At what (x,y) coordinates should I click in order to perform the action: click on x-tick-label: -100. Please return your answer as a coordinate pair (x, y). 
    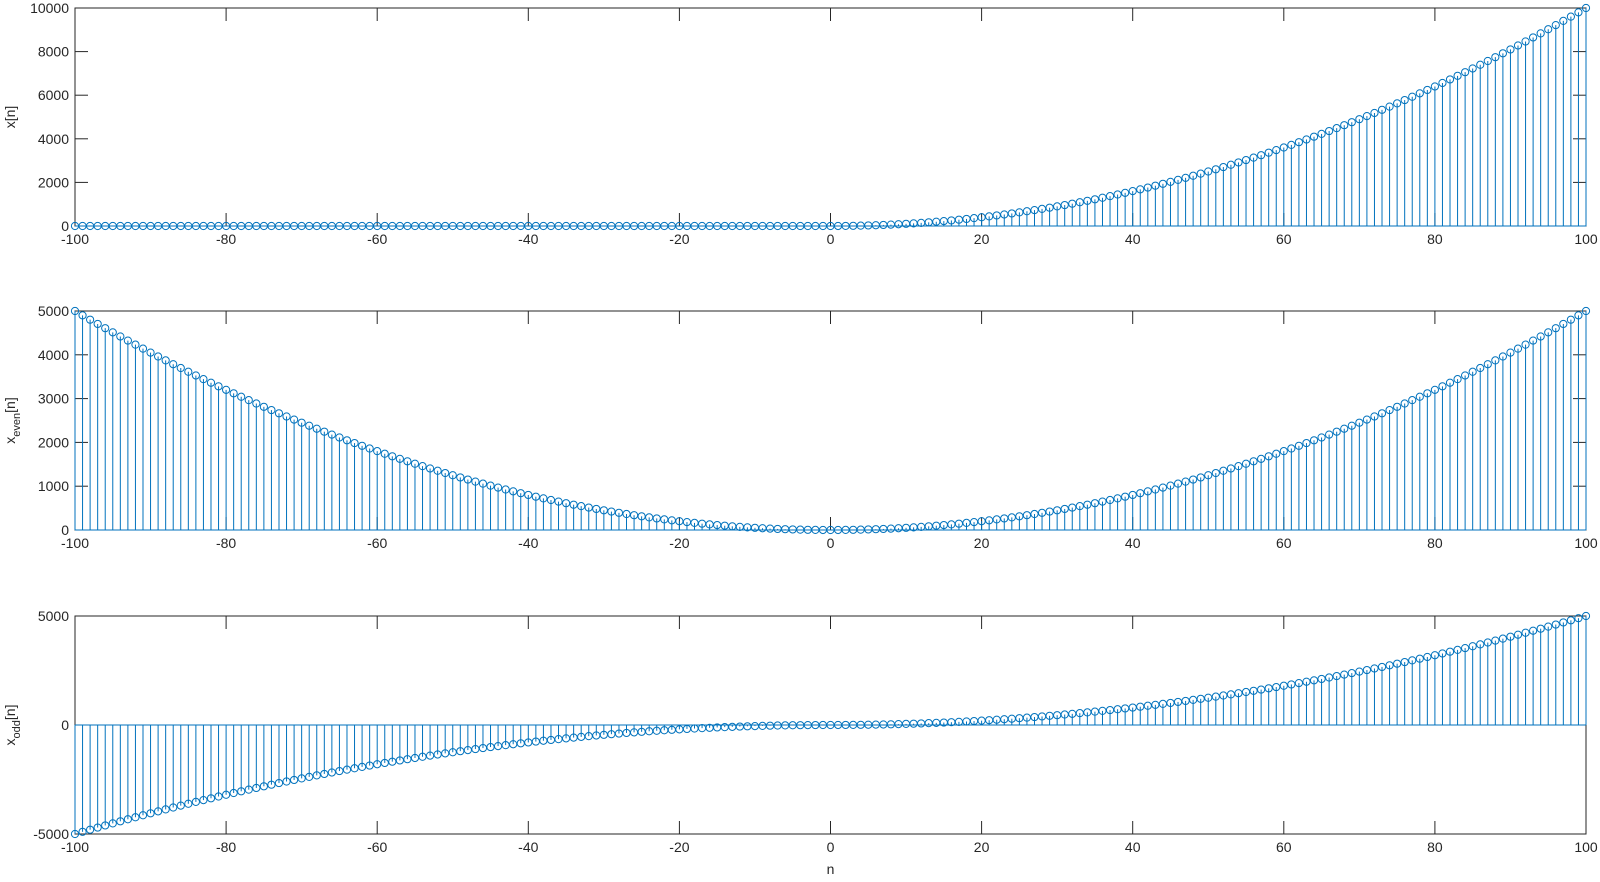
    Looking at the image, I should click on (75, 847).